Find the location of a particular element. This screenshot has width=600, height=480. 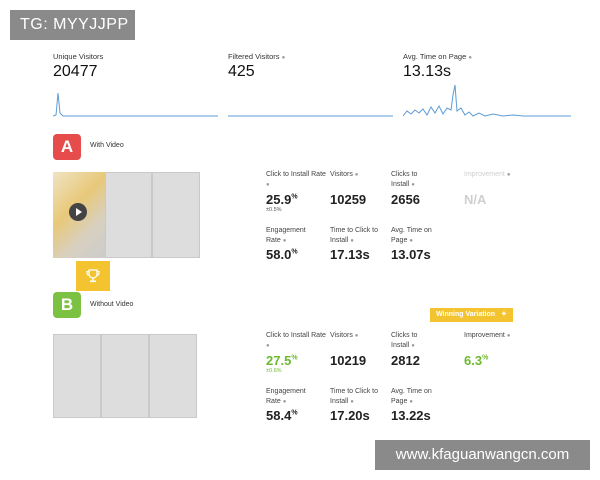

url-overlay: www.kfaguanwangcn.com is located at coordinates (482, 455).